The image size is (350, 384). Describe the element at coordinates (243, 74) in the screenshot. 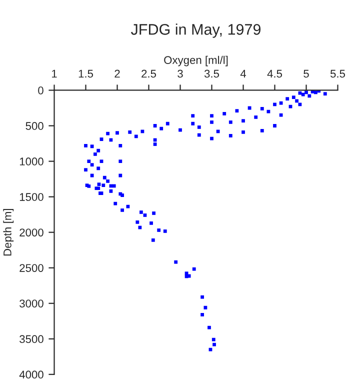

I see `x-tick-label: 4` at that location.